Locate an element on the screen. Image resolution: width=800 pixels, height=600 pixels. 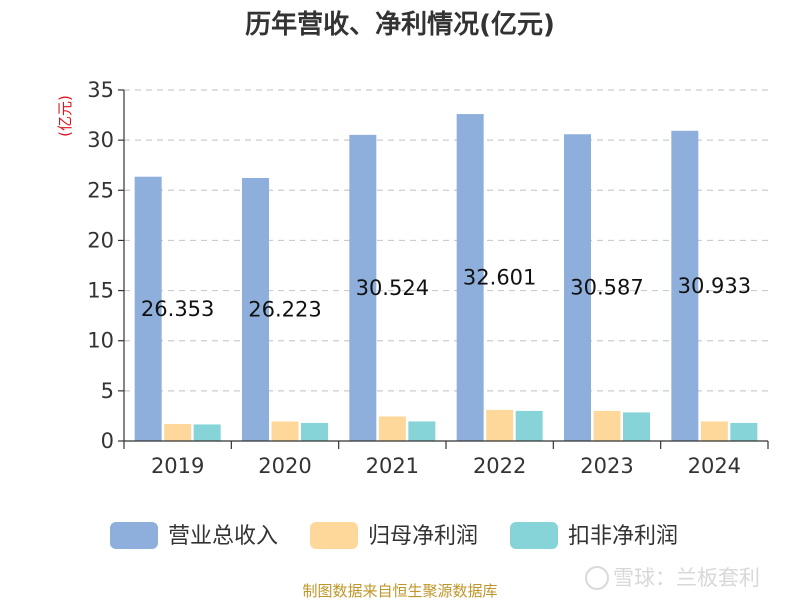
legend-label: 归母净利润 is located at coordinates (423, 536).